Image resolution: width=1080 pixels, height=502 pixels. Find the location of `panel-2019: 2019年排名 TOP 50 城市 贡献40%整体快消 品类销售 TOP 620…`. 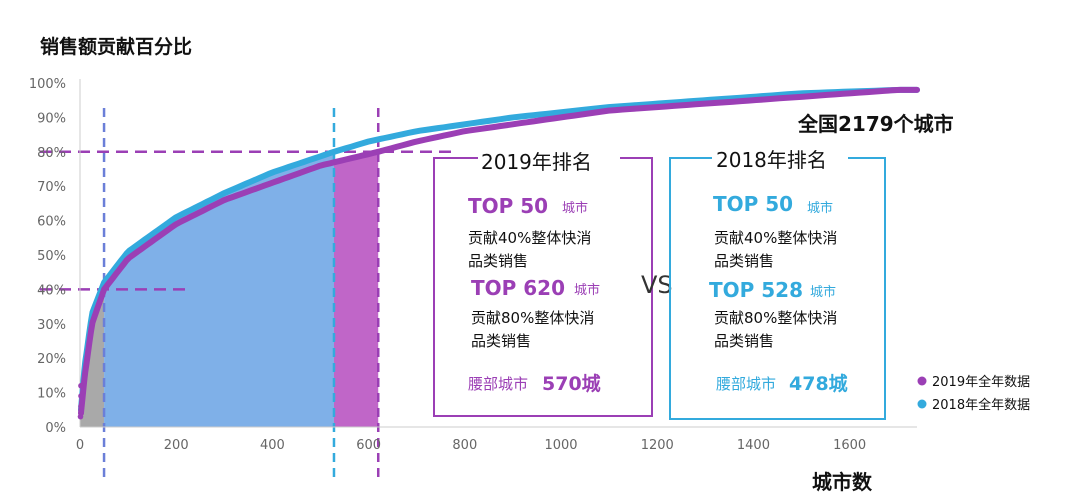

panel-2019: 2019年排名 TOP 50 城市 贡献40%整体快消 品类销售 TOP 620… is located at coordinates (543, 283).